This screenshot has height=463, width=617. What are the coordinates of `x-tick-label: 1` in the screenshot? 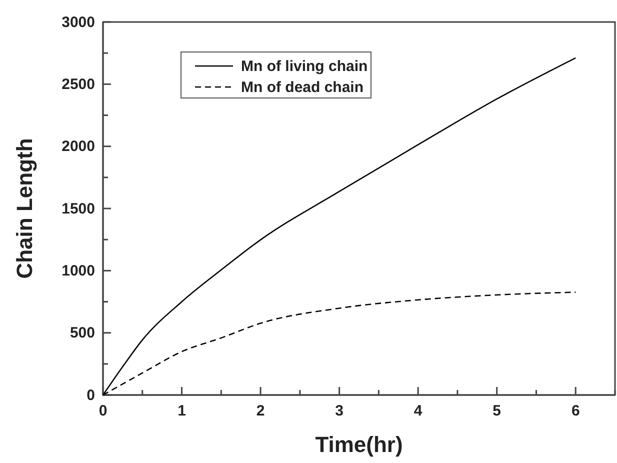 It's located at (182, 411).